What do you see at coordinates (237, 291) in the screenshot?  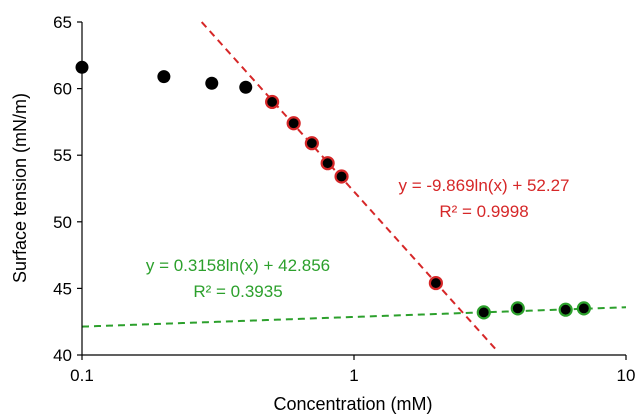 I see `green-trendline-r2: R² = 0.3935` at bounding box center [237, 291].